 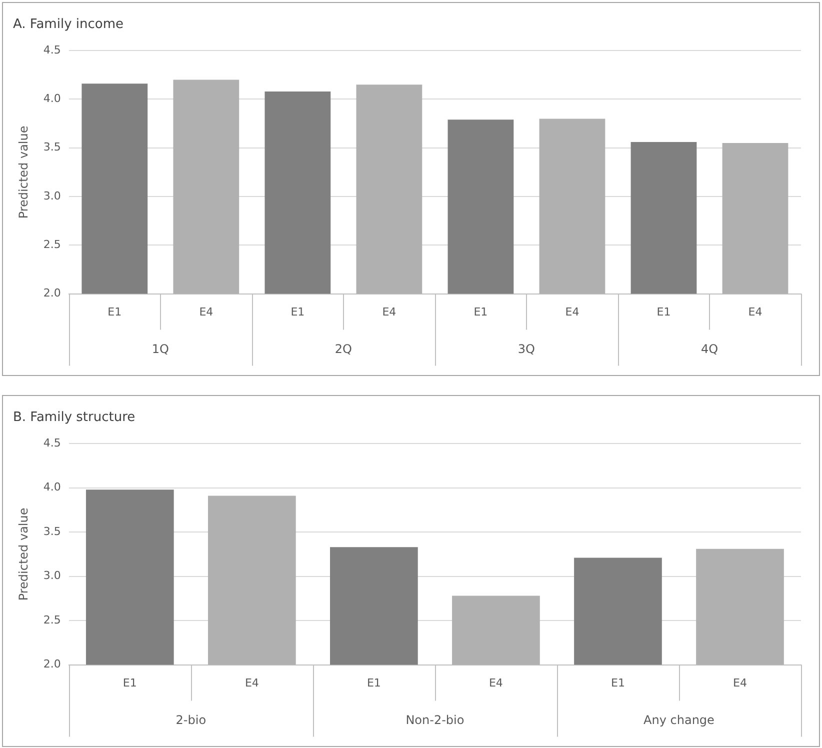 What do you see at coordinates (68, 24) in the screenshot?
I see `chart-title: A. Family income` at bounding box center [68, 24].